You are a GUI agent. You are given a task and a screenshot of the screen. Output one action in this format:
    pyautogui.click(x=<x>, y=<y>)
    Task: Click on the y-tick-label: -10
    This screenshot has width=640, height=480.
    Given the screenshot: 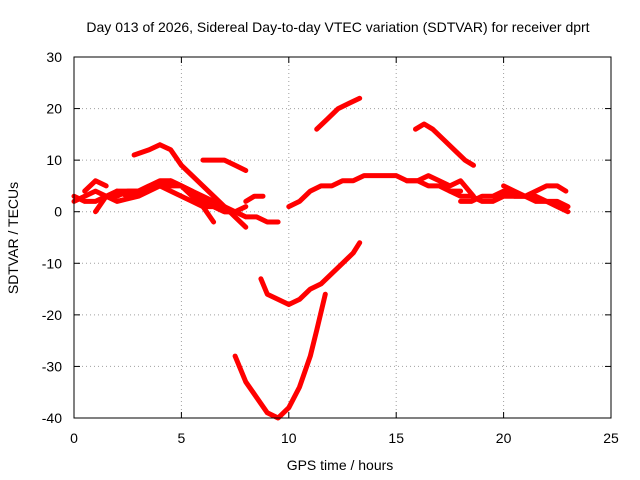 What is the action you would take?
    pyautogui.click(x=52, y=263)
    